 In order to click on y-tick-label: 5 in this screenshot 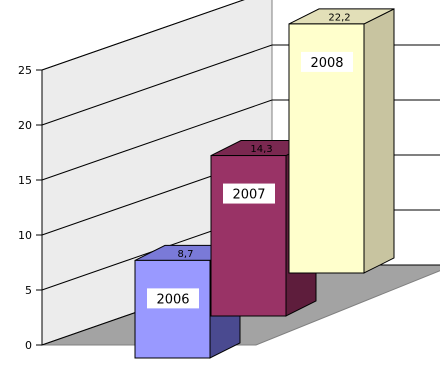, I will do `click(28, 290)`.